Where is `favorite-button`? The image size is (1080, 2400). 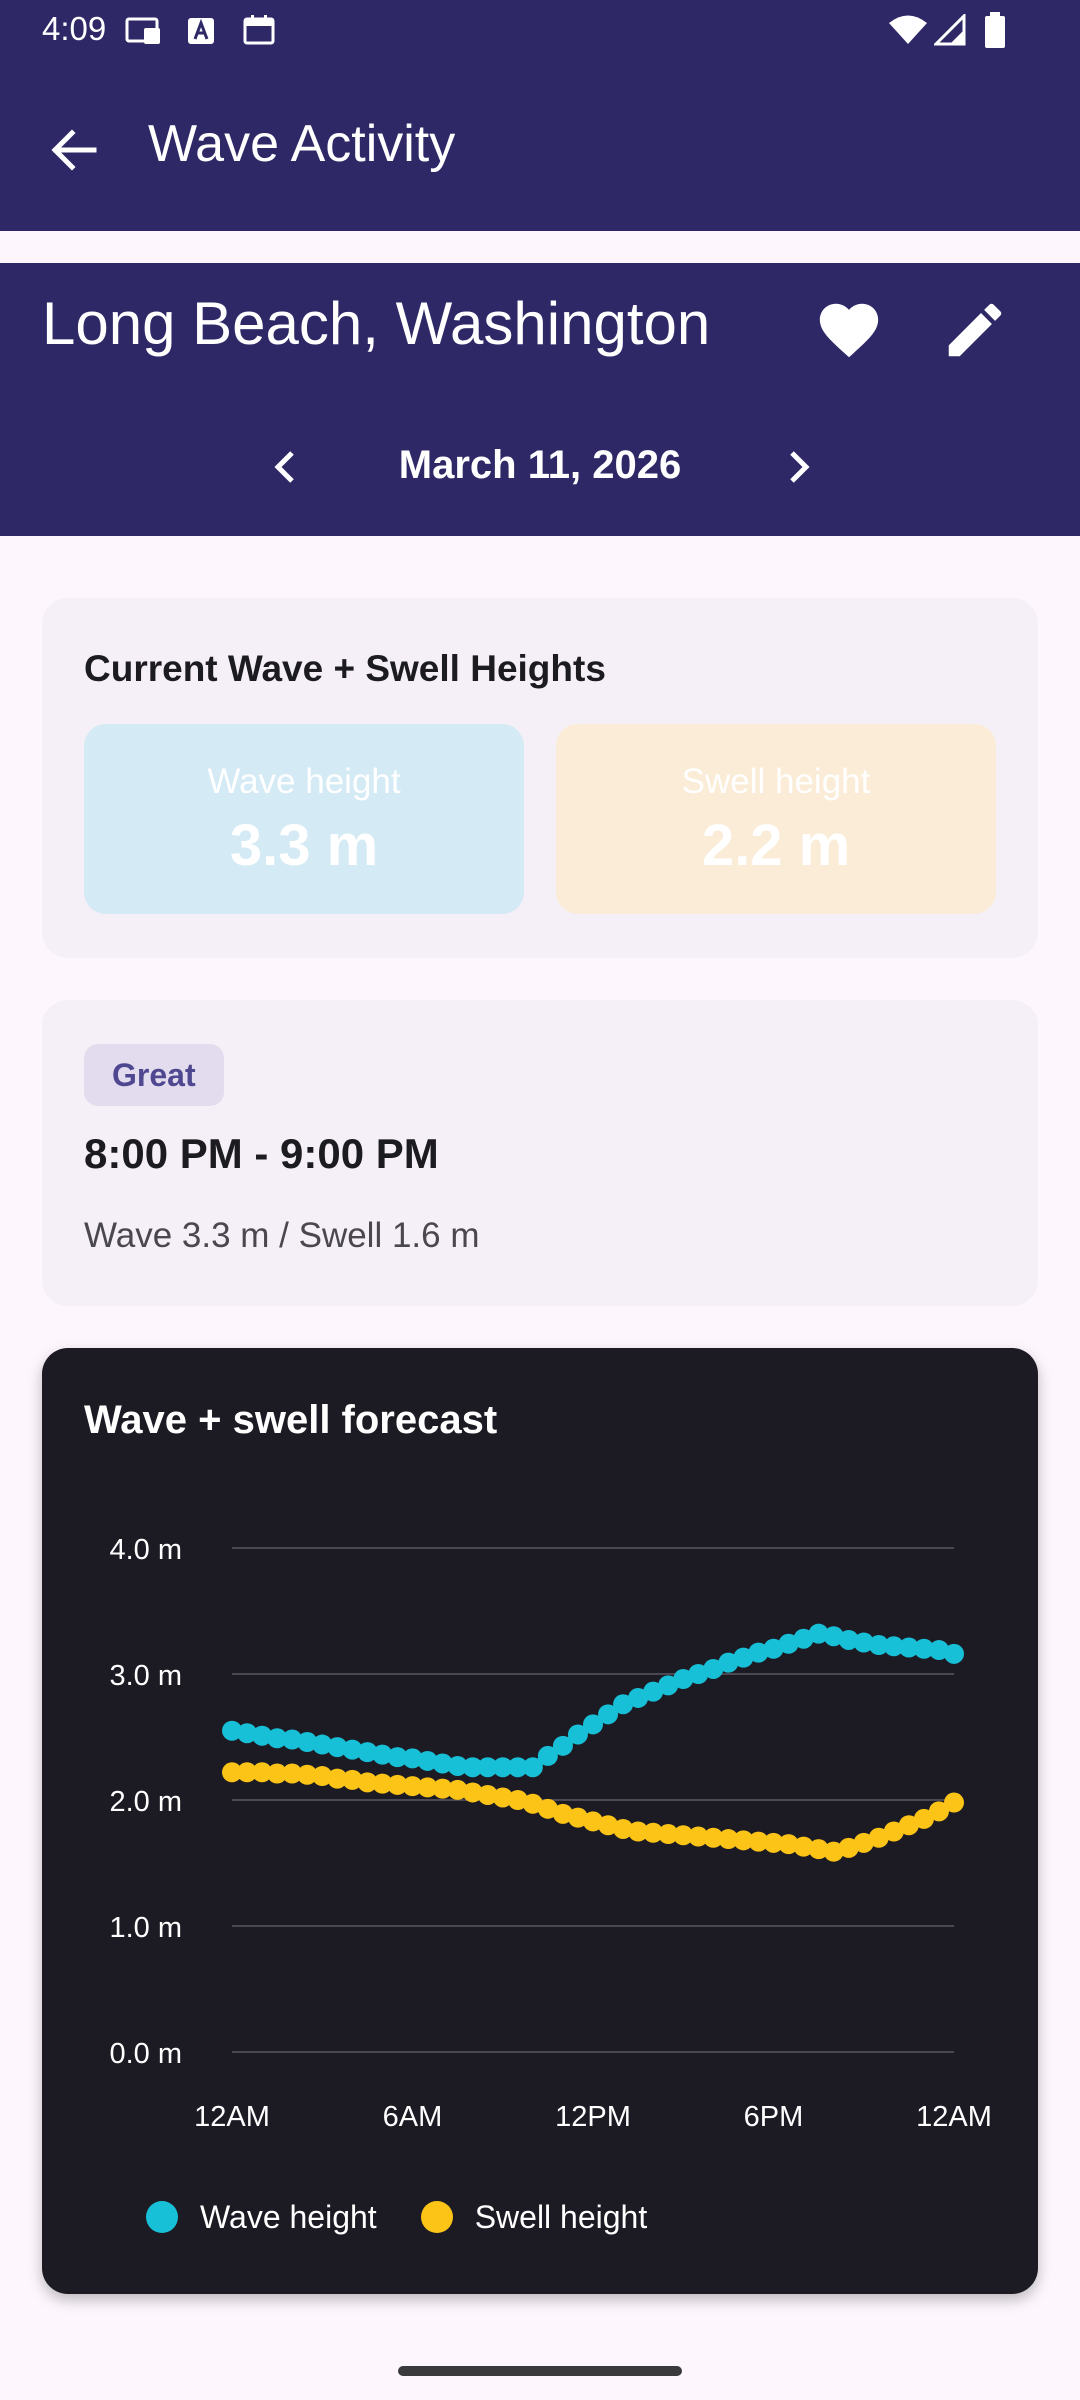 favorite-button is located at coordinates (849, 330).